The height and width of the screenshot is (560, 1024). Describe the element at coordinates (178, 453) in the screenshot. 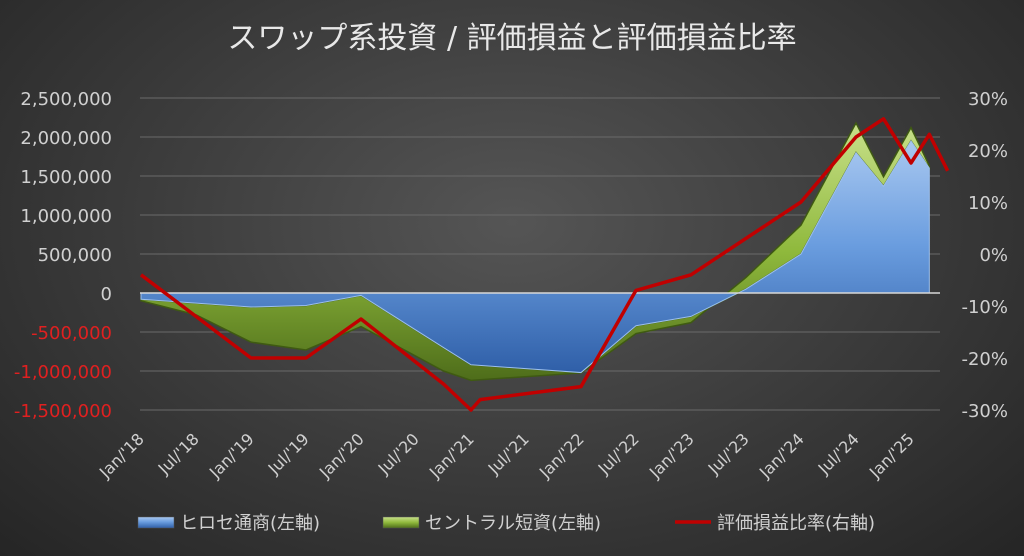

I see `x-tick-label: Jul/'18` at that location.